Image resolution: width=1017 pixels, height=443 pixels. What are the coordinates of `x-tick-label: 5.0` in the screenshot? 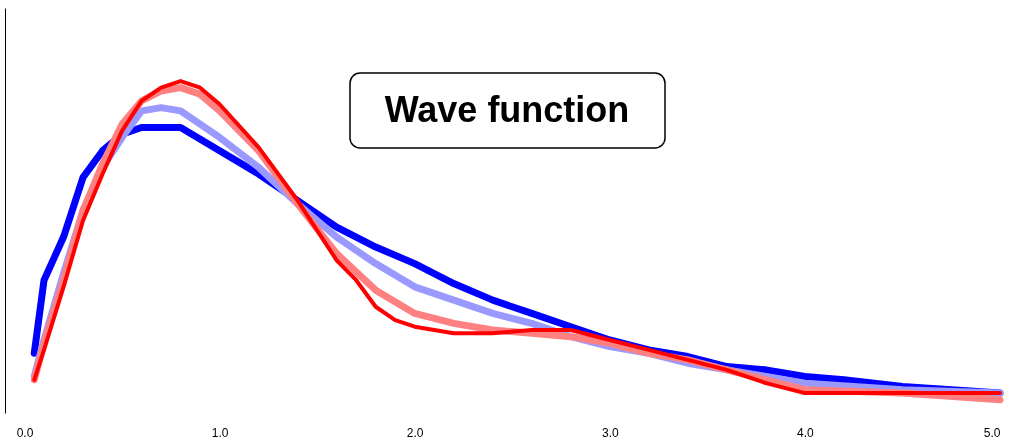 It's located at (992, 432).